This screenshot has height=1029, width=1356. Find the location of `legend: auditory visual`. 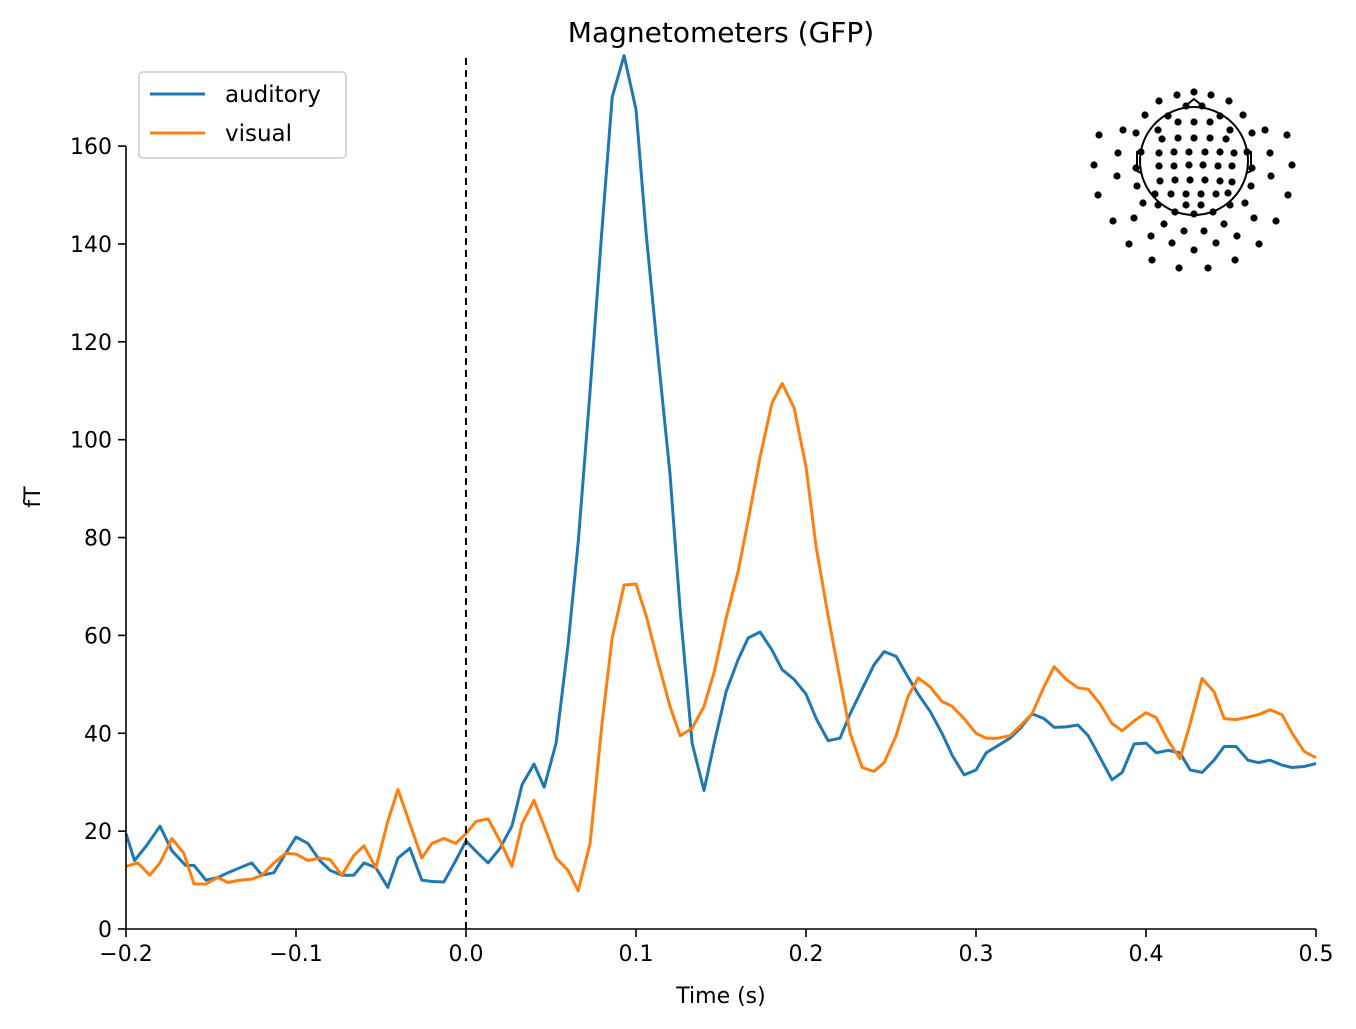

legend: auditory visual is located at coordinates (242, 115).